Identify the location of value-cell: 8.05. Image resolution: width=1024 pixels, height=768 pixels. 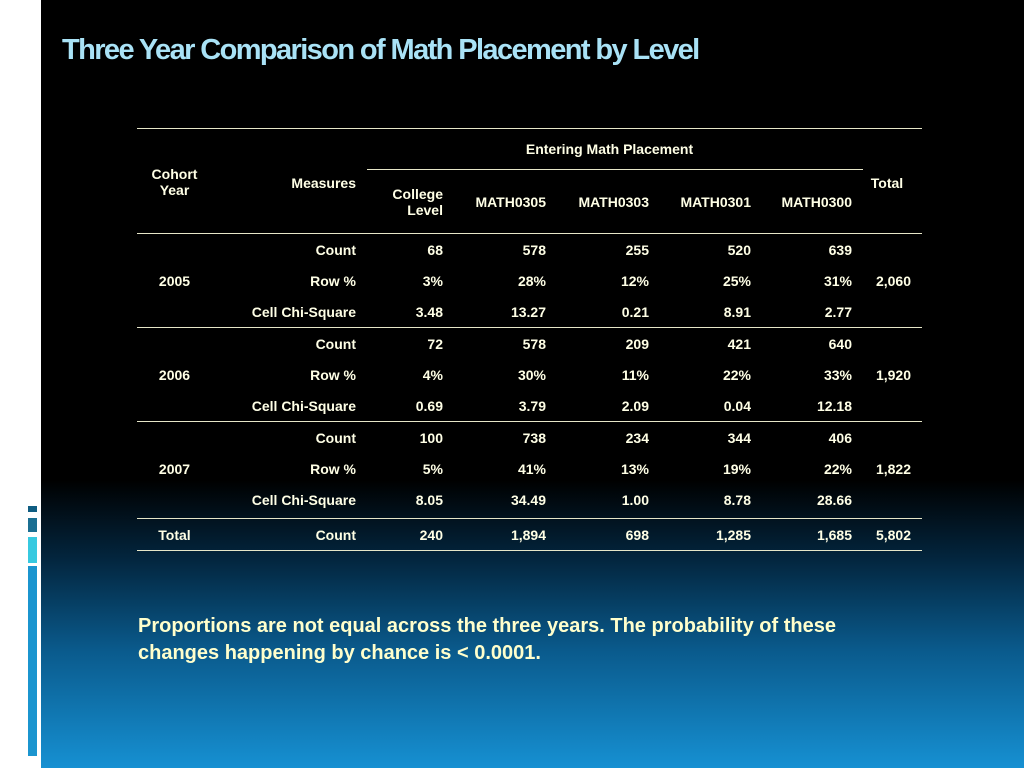
(429, 499).